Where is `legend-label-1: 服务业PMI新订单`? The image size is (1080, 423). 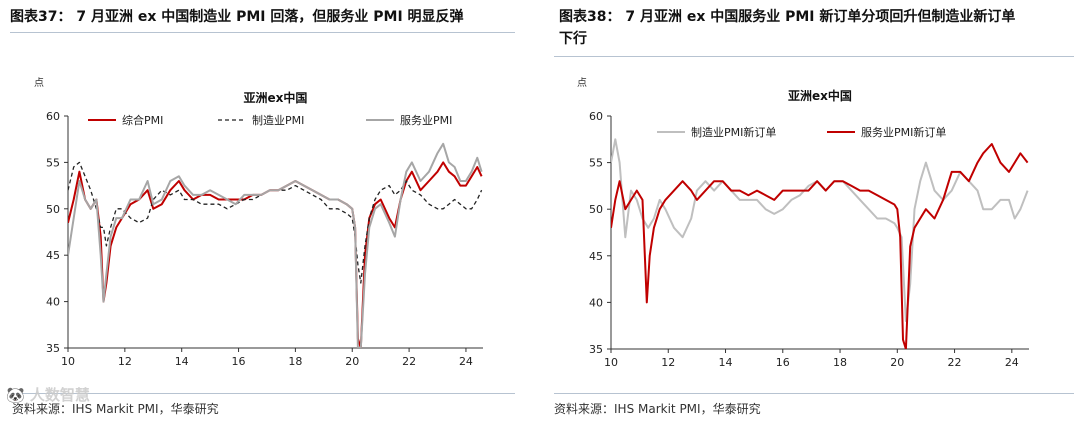 legend-label-1: 服务业PMI新订单 is located at coordinates (903, 132).